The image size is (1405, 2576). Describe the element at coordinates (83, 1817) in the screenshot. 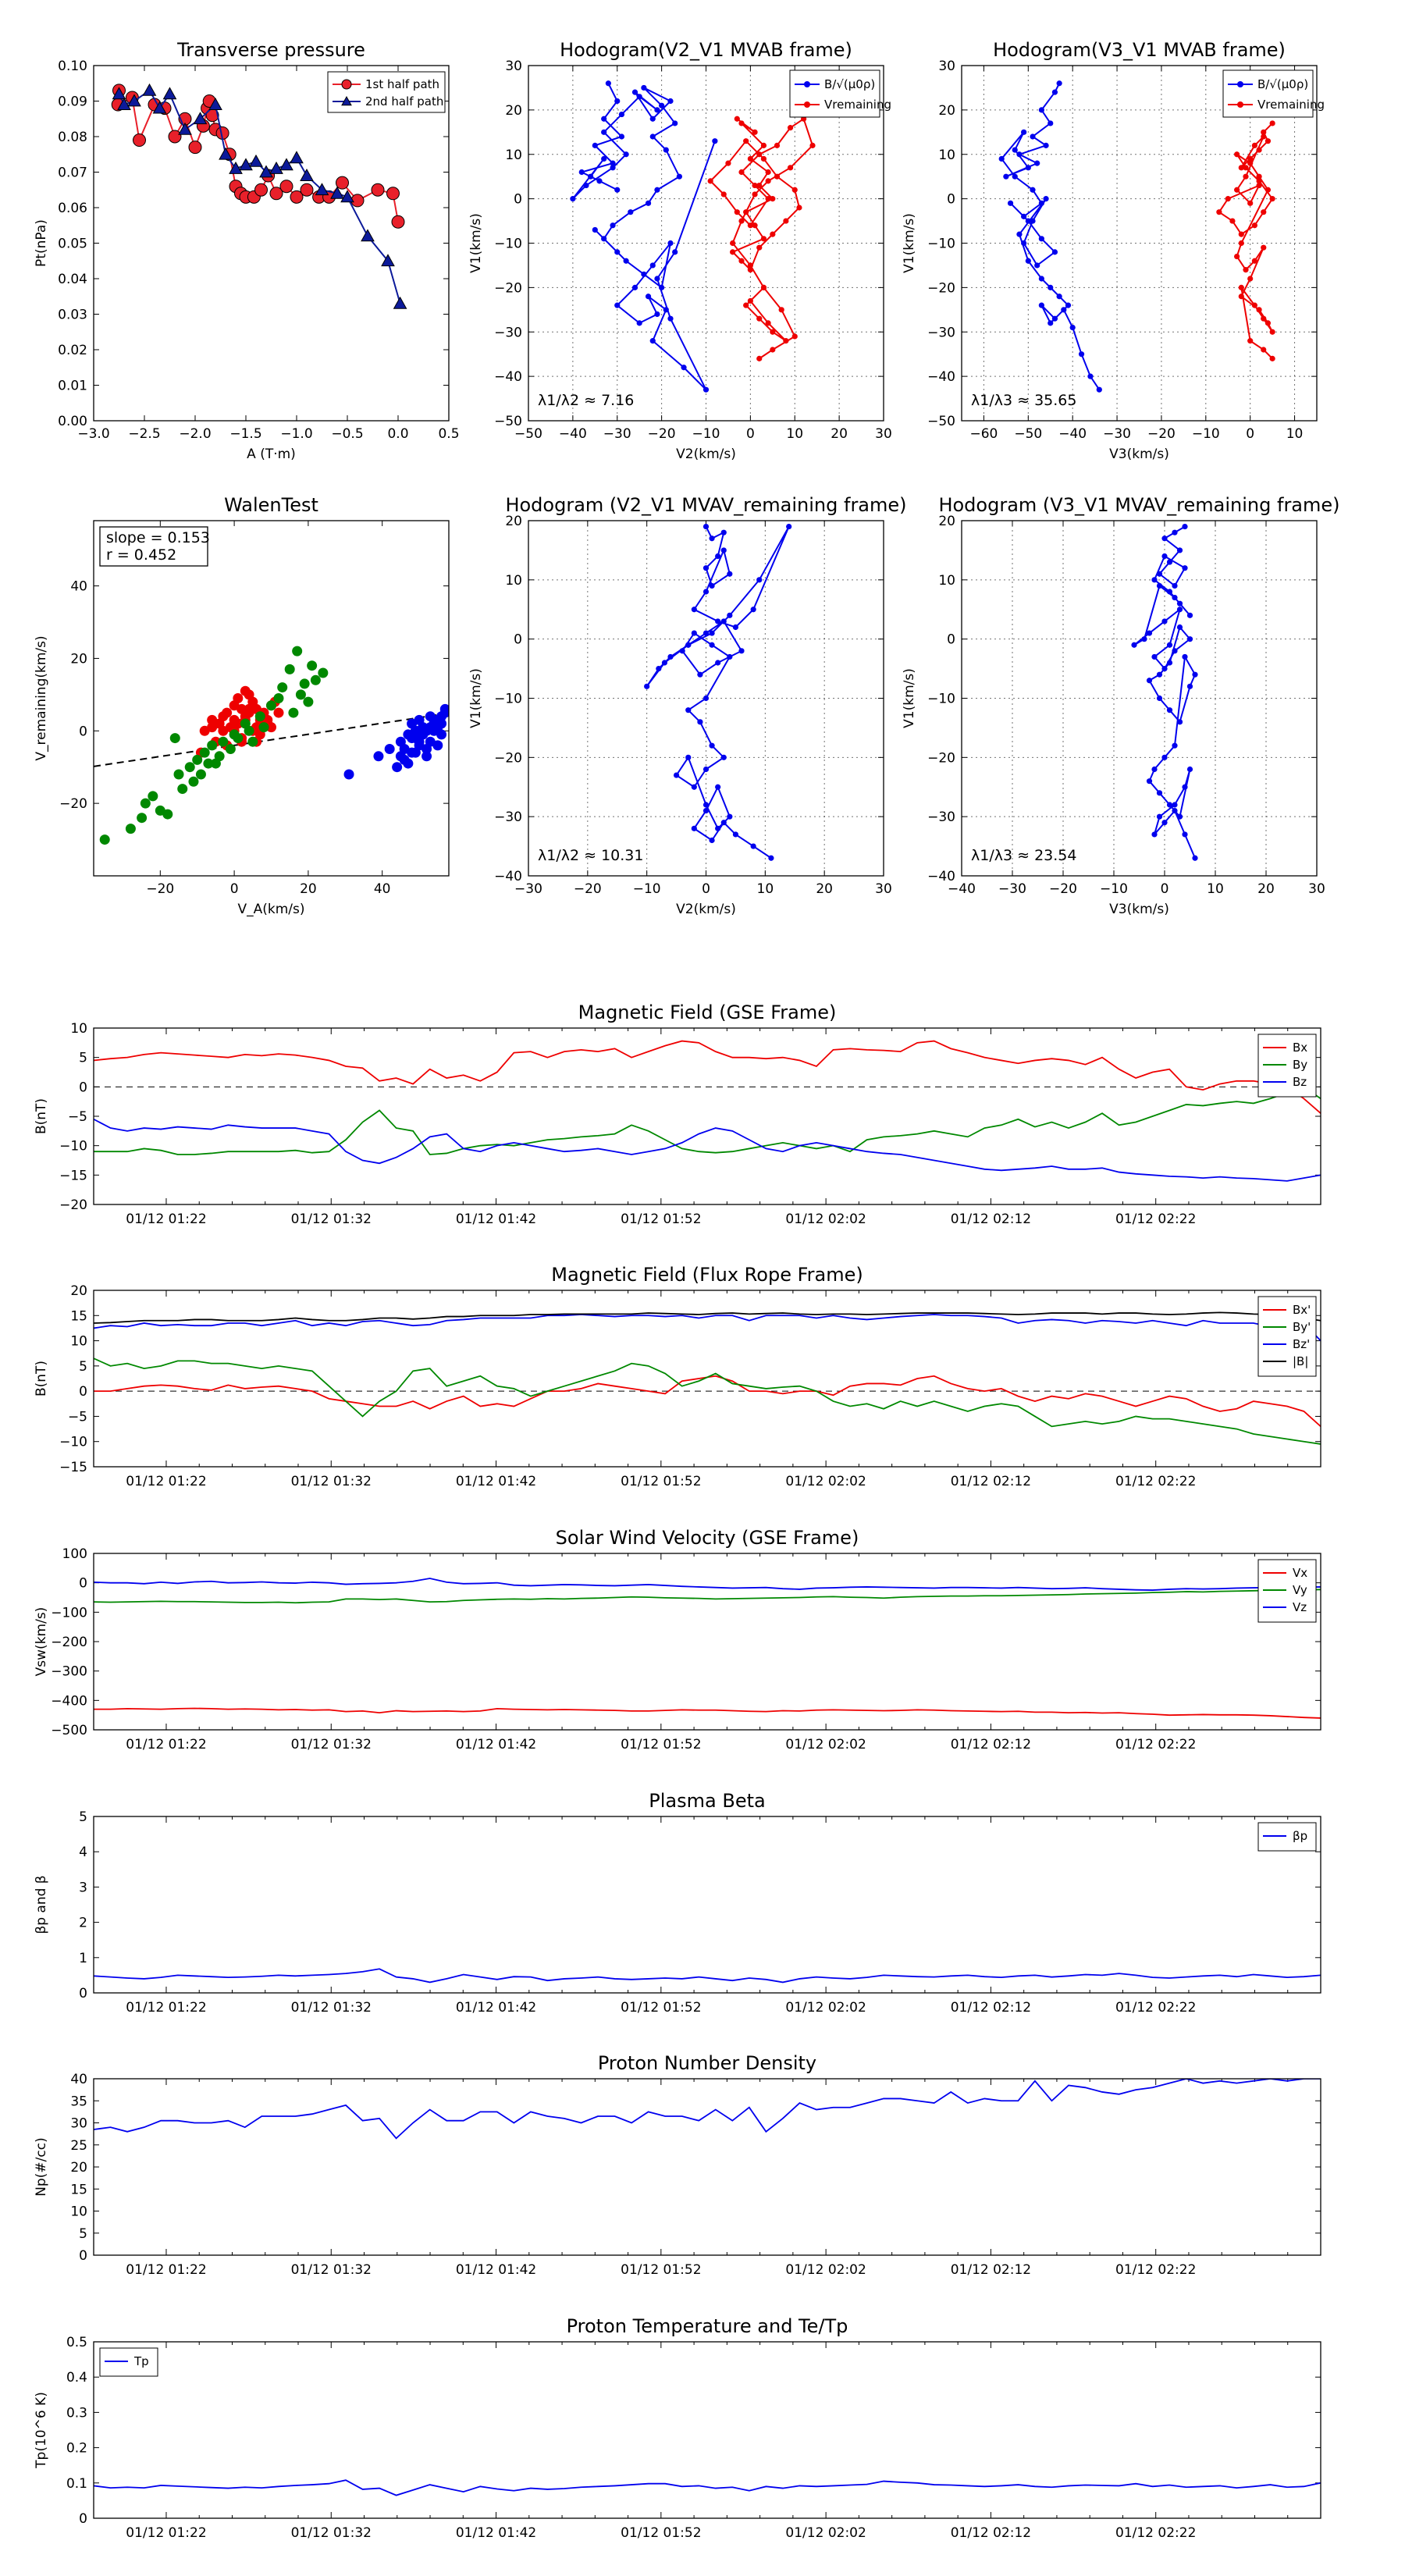

I see `y-tick-label: 5` at that location.